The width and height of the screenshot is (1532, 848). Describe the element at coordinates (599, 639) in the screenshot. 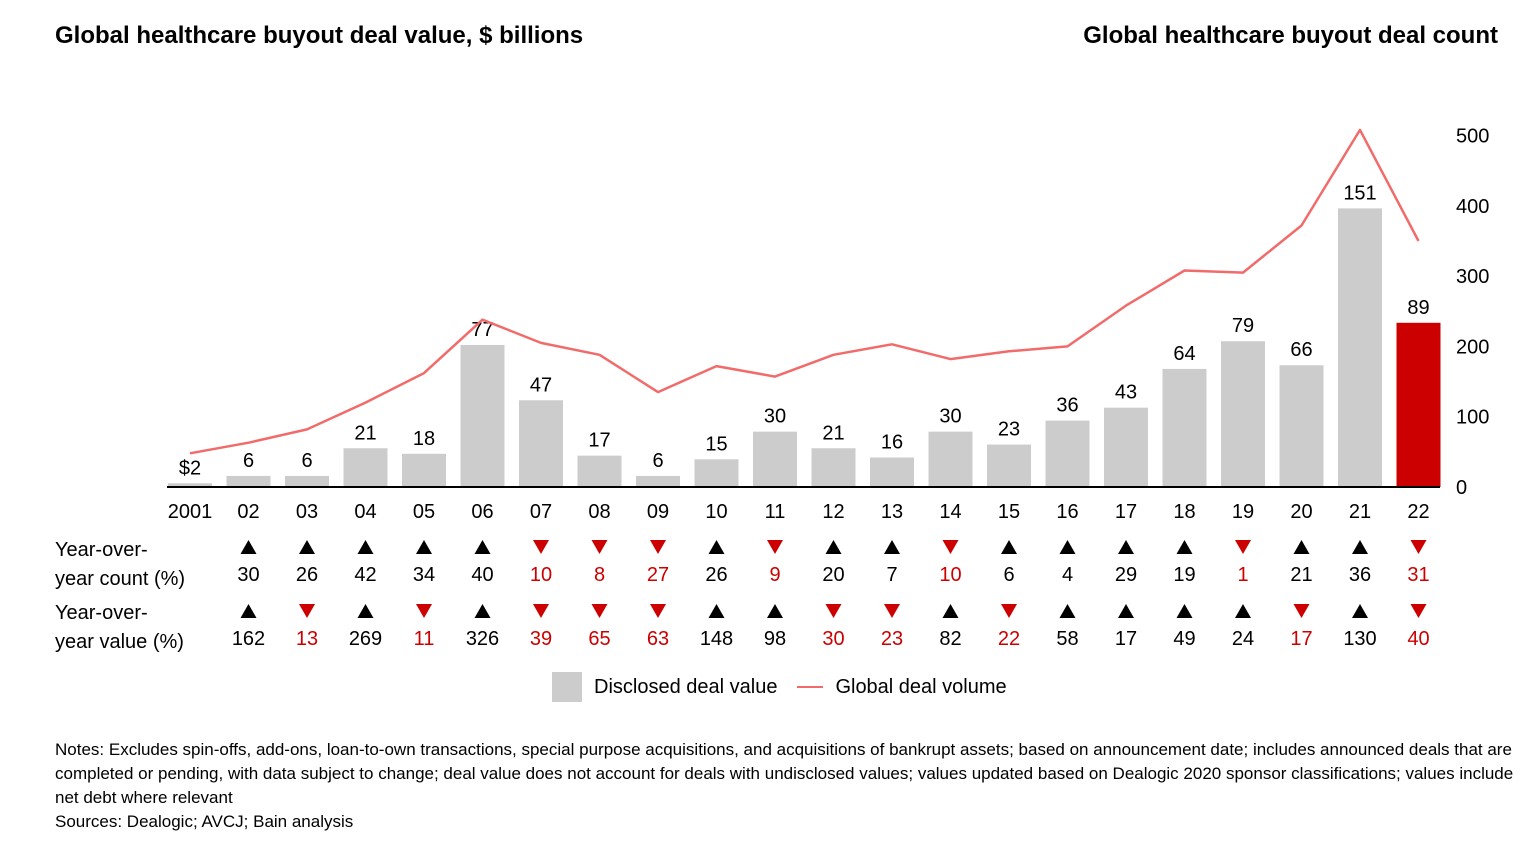

I see `yoy-value-value: 65` at that location.